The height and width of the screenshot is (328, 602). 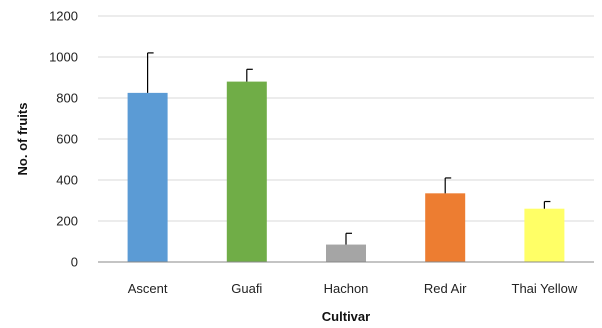 What do you see at coordinates (445, 288) in the screenshot?
I see `x-tick-label: Red Air` at bounding box center [445, 288].